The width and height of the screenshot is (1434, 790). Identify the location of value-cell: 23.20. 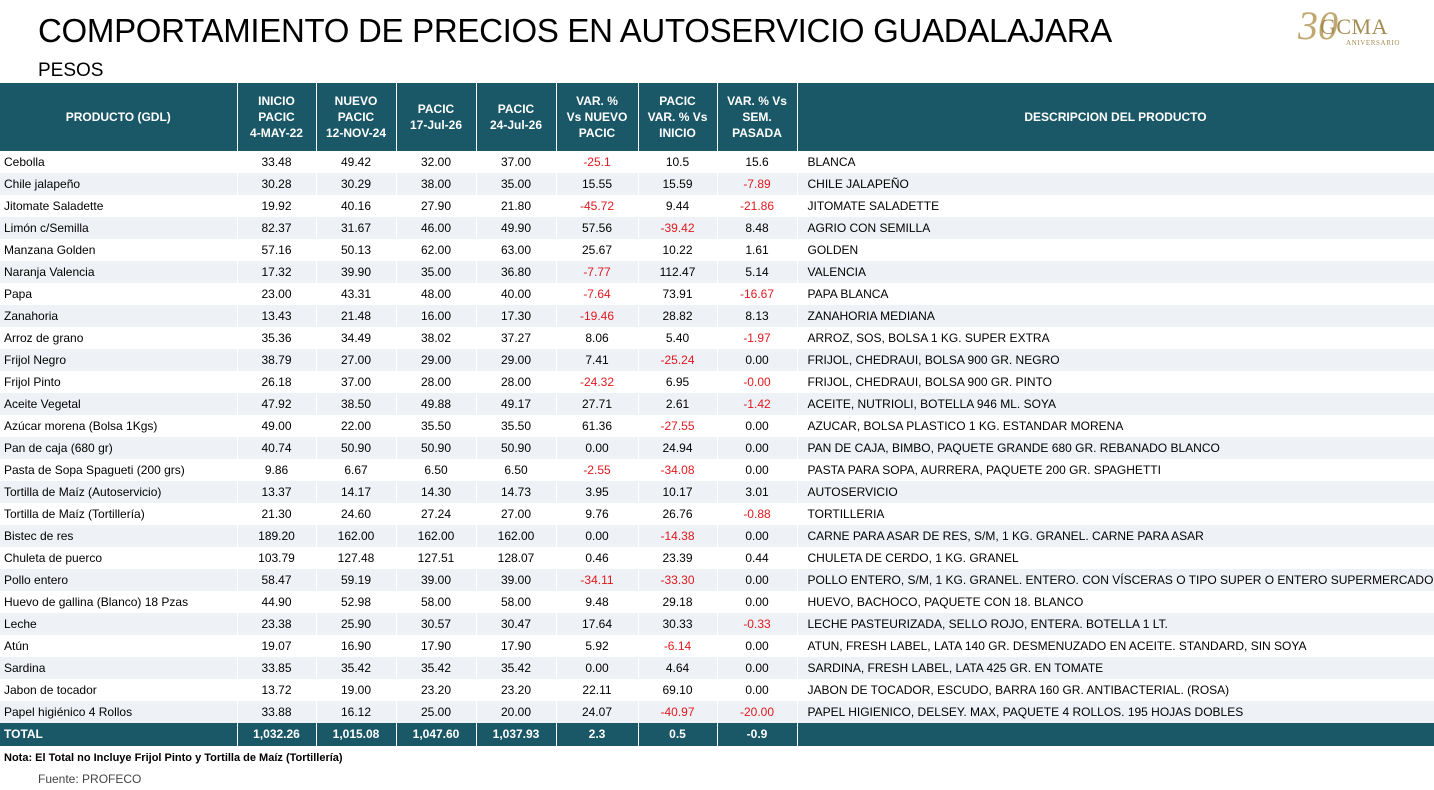
(436, 690).